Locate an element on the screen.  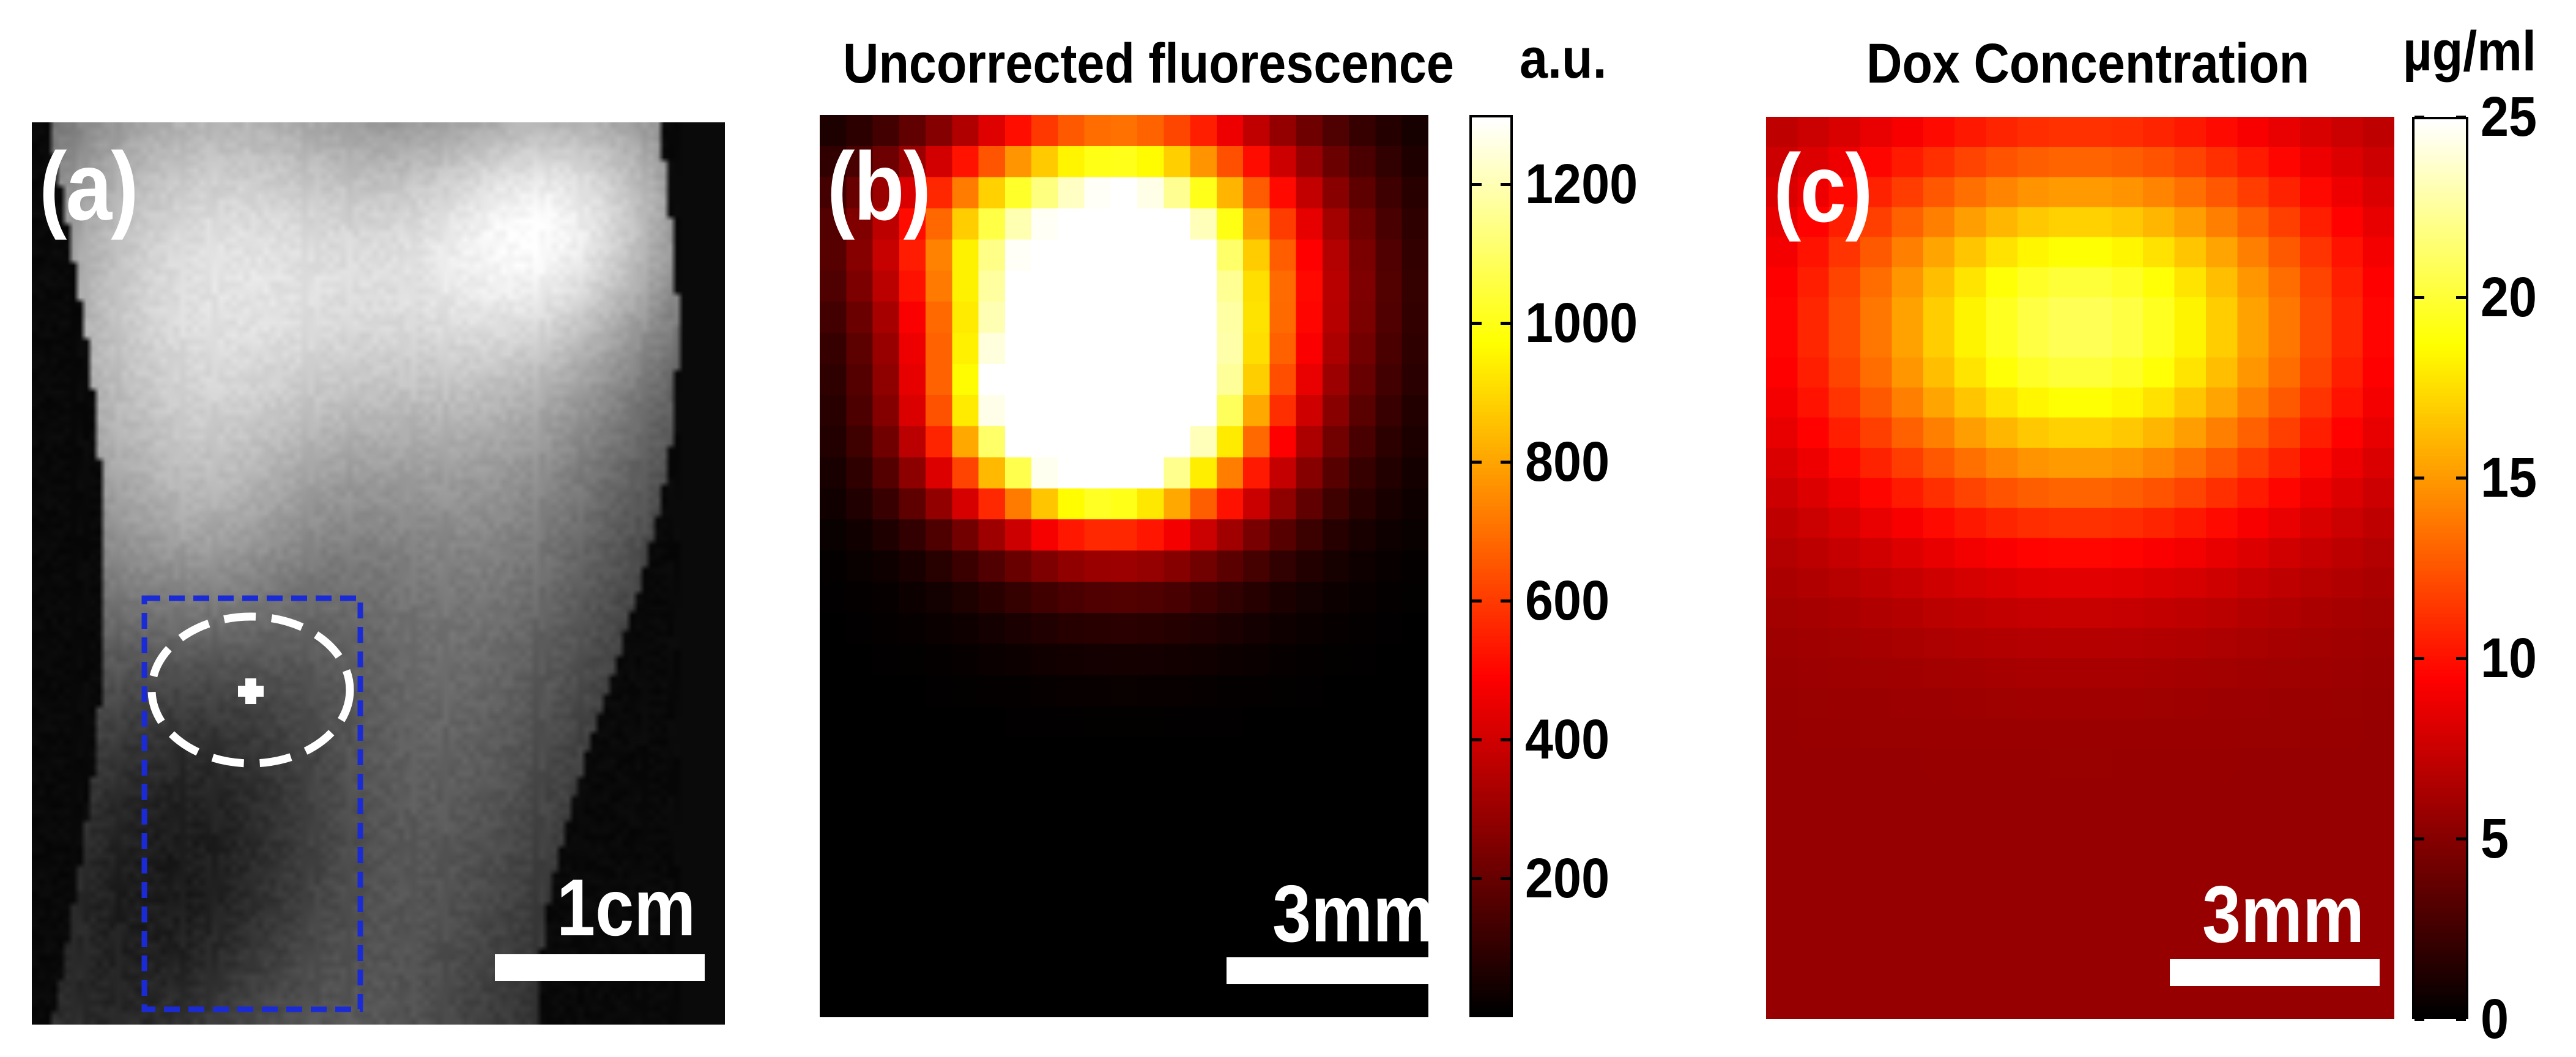
panel-c-scale-bar is located at coordinates (2275, 972).